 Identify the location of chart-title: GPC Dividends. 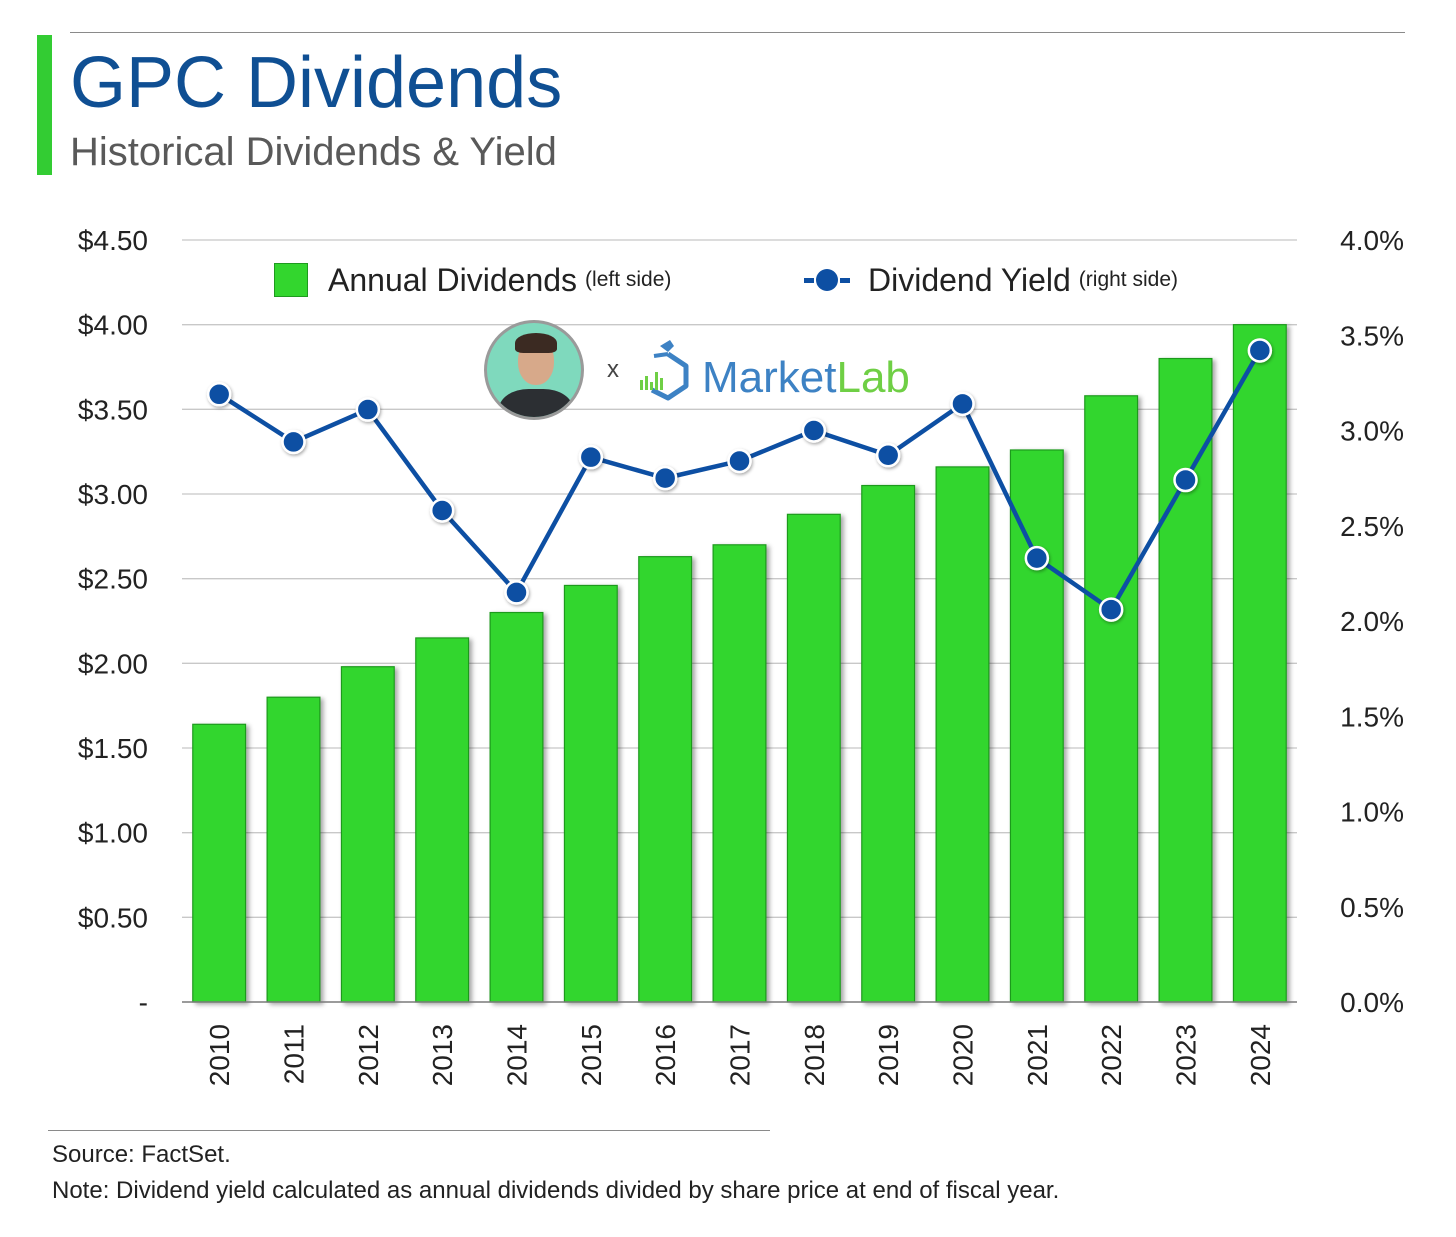
(316, 83).